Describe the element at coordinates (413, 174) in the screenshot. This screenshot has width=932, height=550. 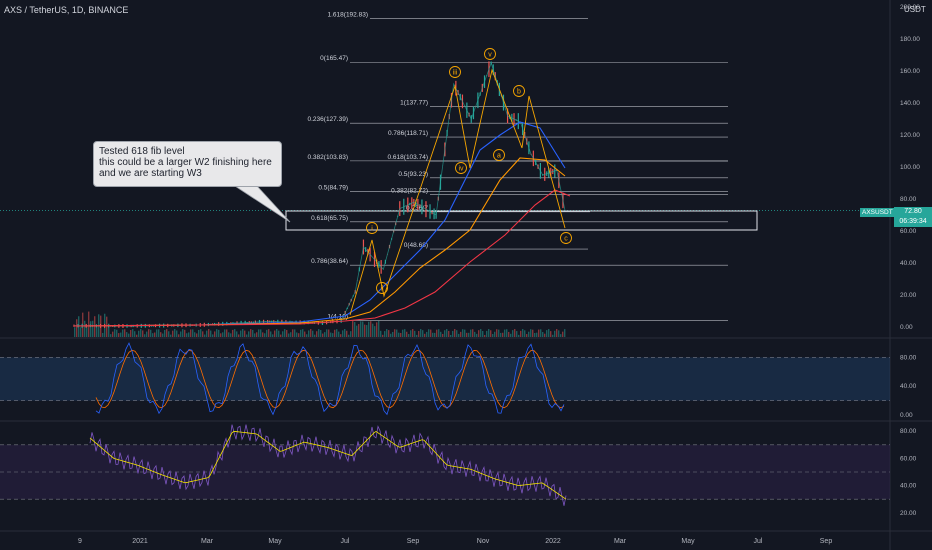
I see `fib-level-label: 0.5(93.23)` at that location.